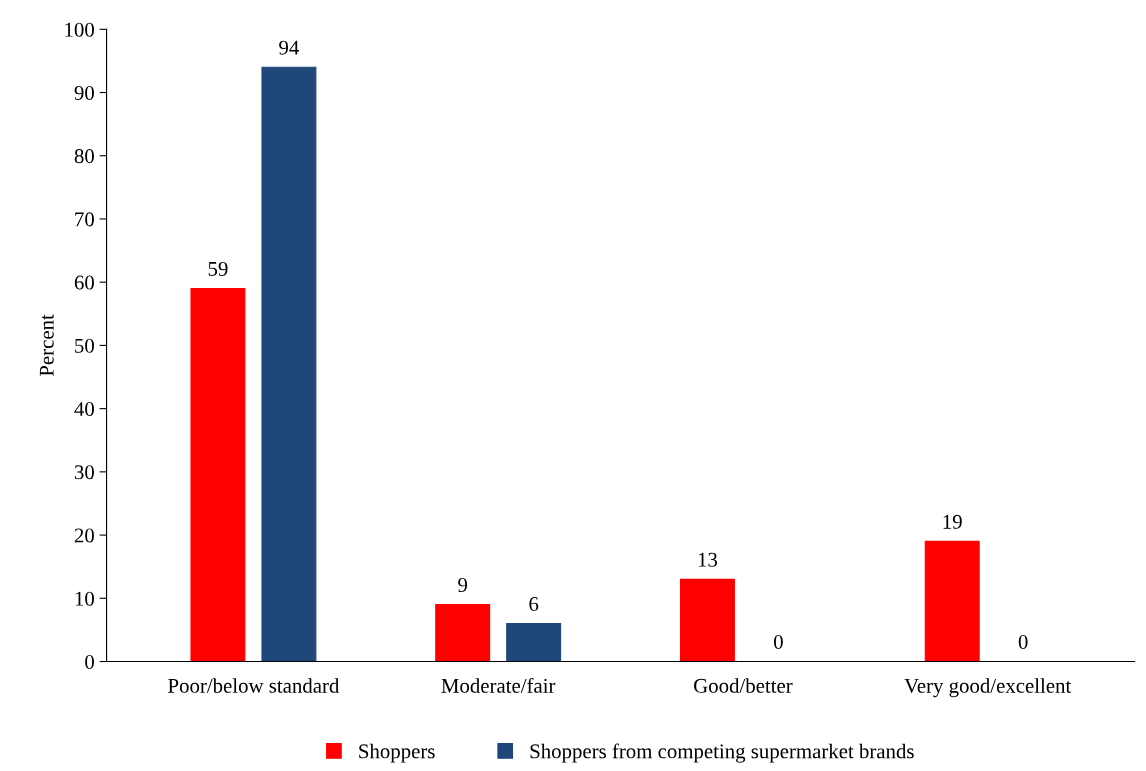 This screenshot has height=771, width=1146. What do you see at coordinates (84, 92) in the screenshot?
I see `y-tick-label: 90` at bounding box center [84, 92].